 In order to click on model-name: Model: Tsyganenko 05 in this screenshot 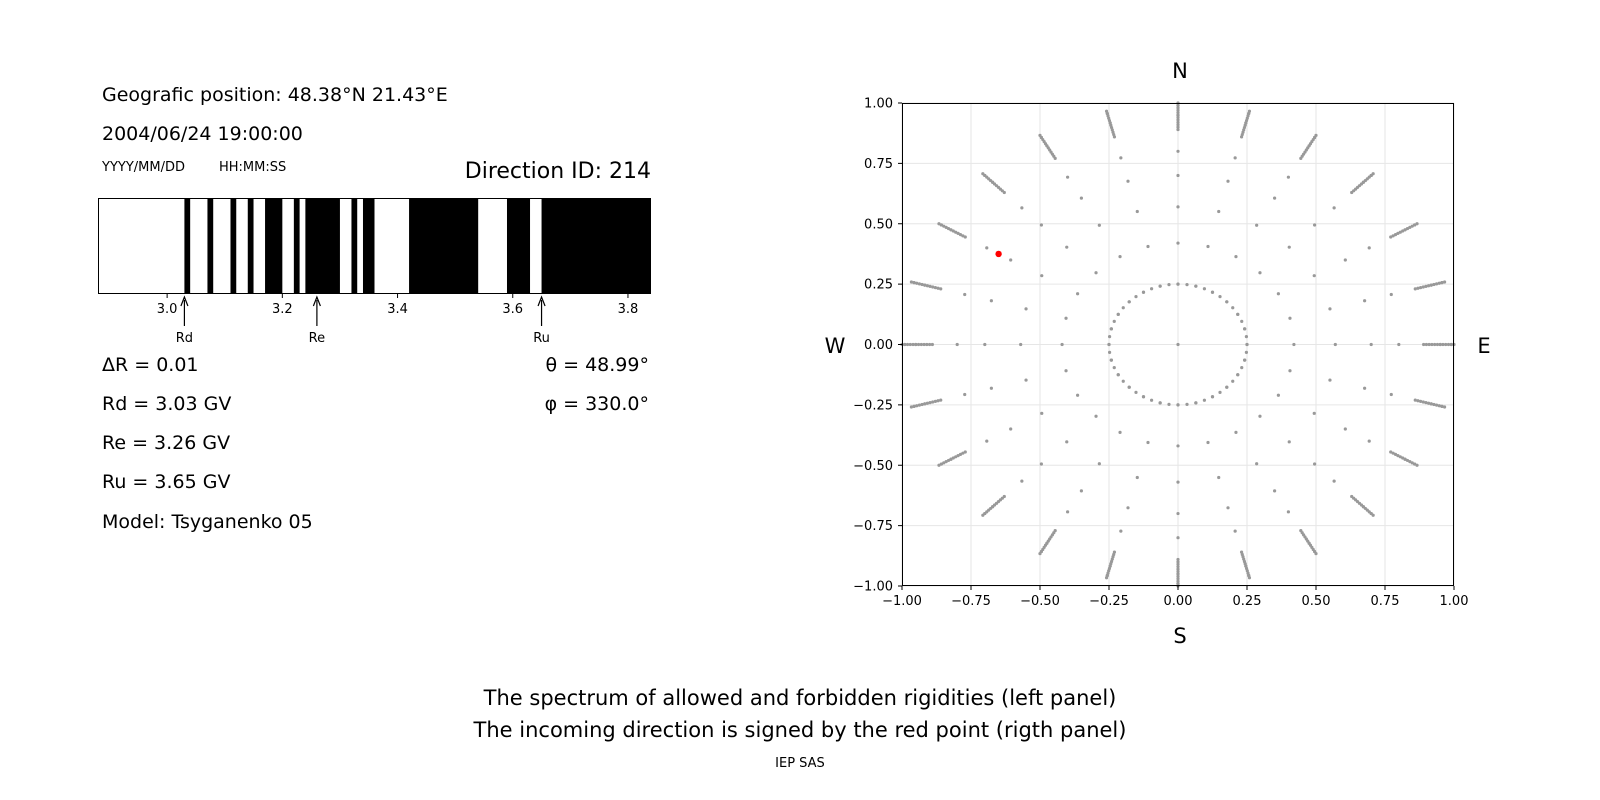, I will do `click(207, 522)`.